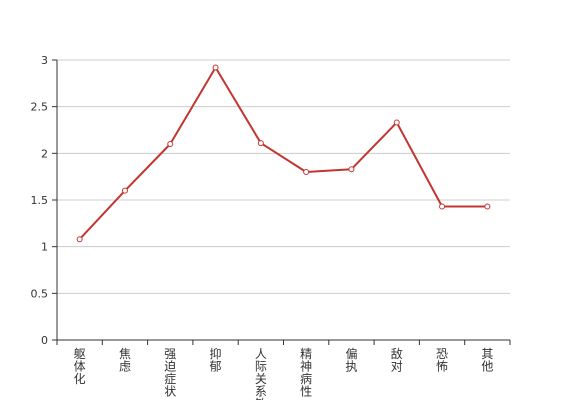 This screenshot has width=567, height=404. I want to click on x-tick-label: 精神病性, so click(306, 373).